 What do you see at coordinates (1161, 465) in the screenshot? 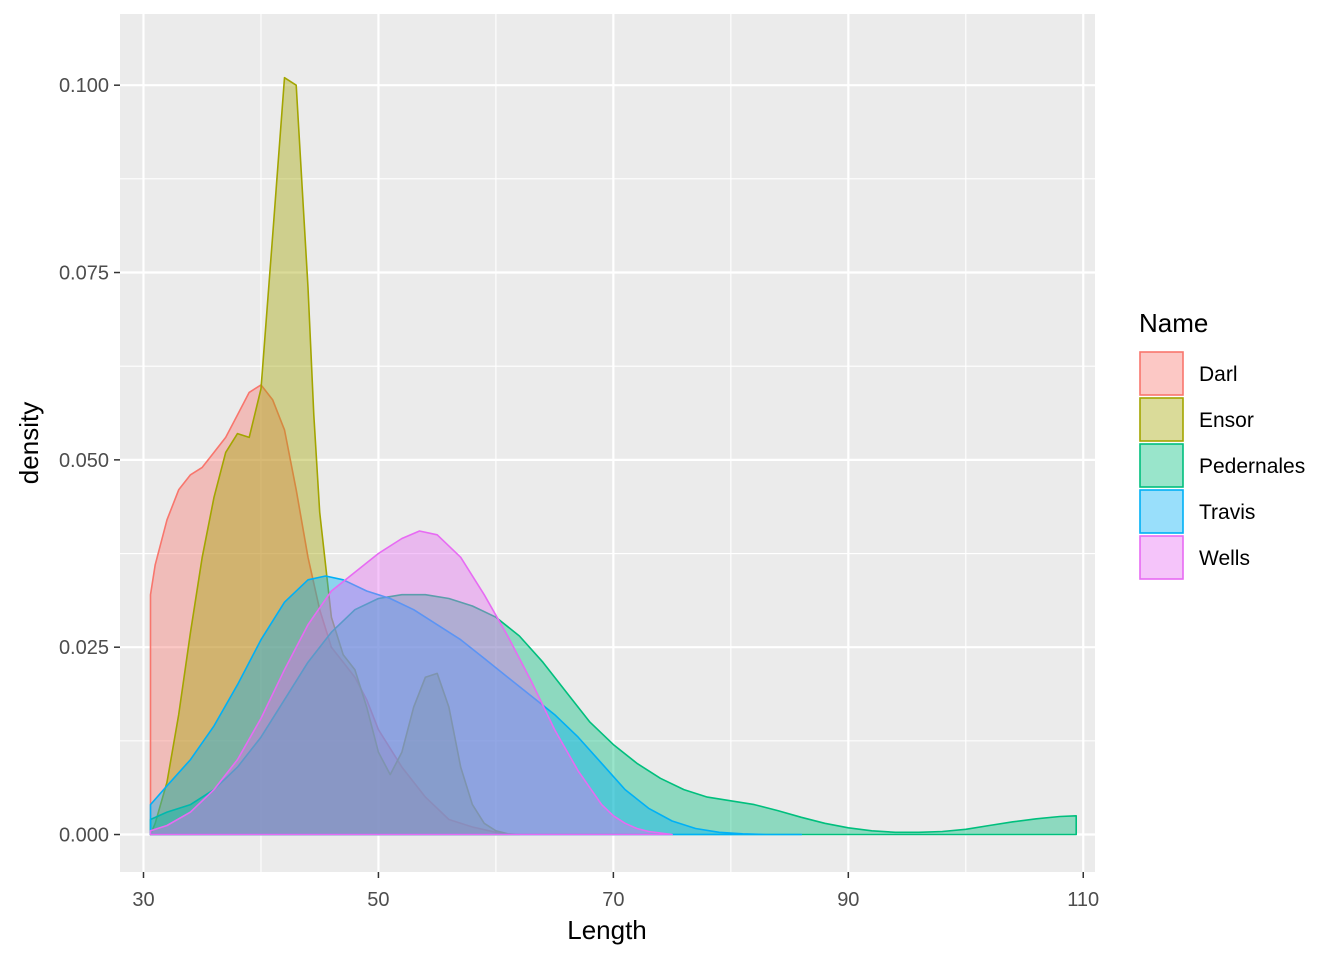
I see `legend-key-pedernales` at bounding box center [1161, 465].